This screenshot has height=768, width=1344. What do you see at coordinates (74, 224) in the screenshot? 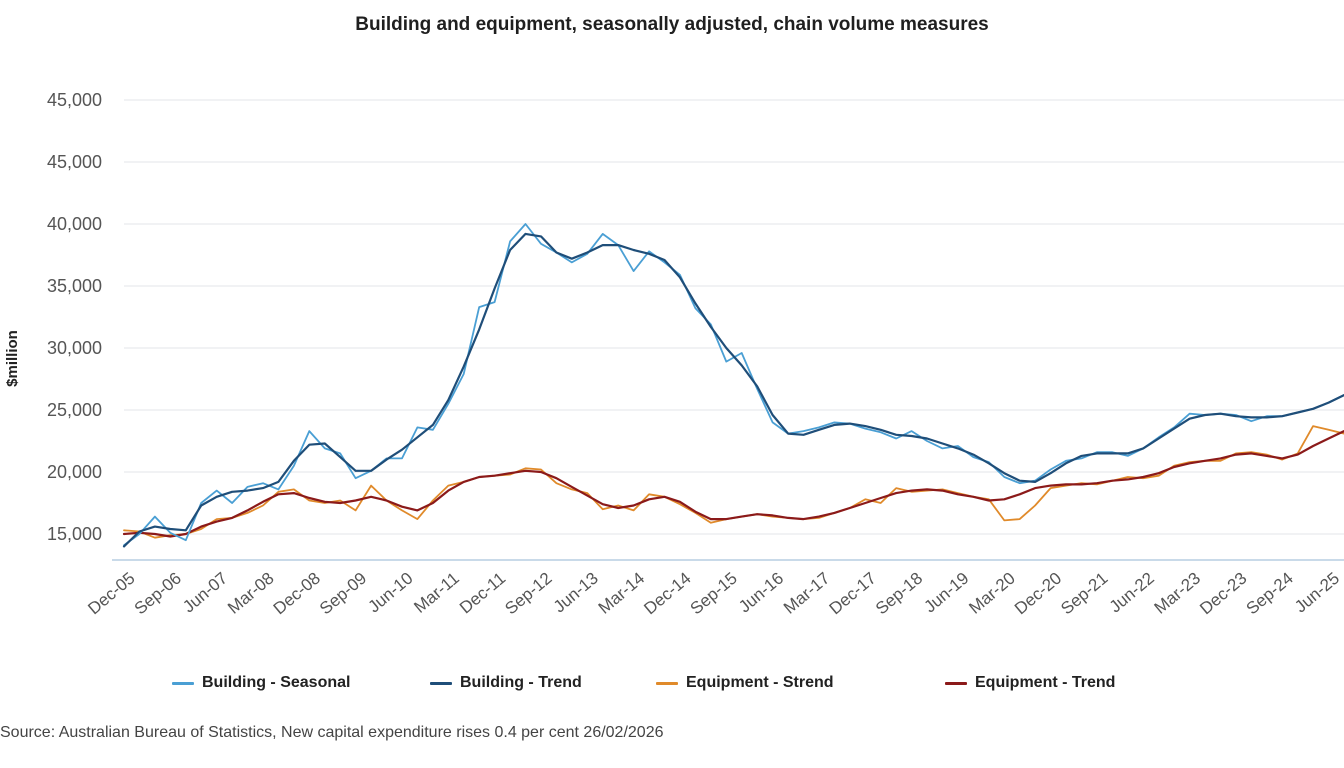
I see `y-tick-label: 40,000` at bounding box center [74, 224].